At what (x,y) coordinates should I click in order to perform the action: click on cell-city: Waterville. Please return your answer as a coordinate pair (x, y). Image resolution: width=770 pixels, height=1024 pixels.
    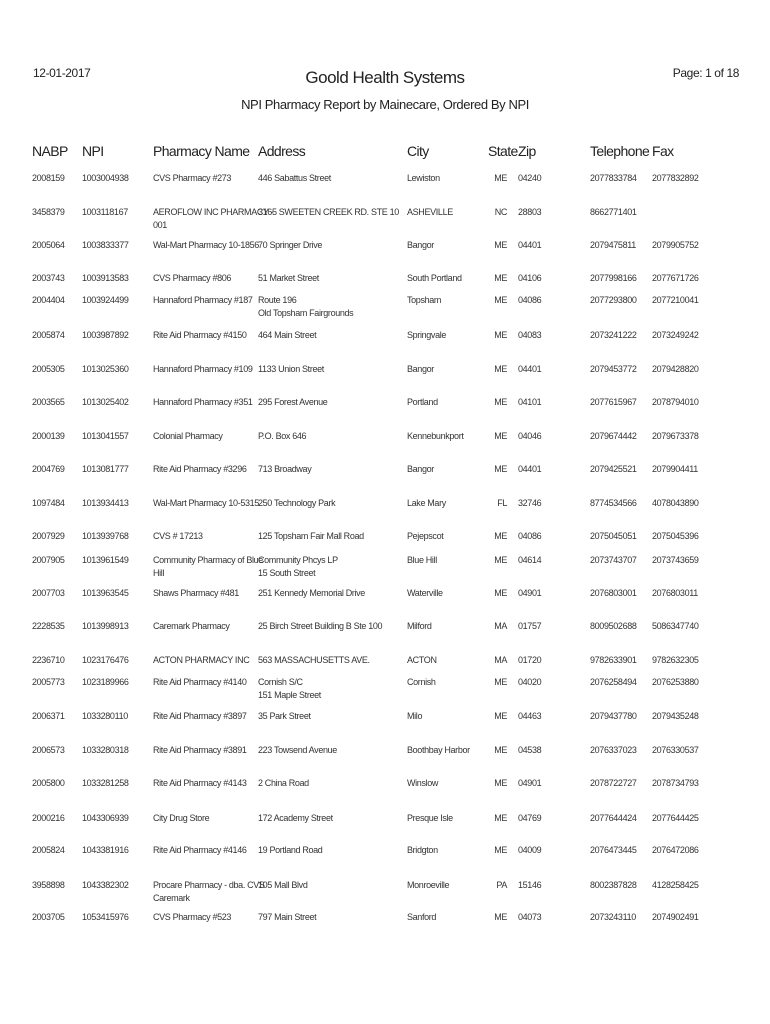
    Looking at the image, I should click on (425, 593).